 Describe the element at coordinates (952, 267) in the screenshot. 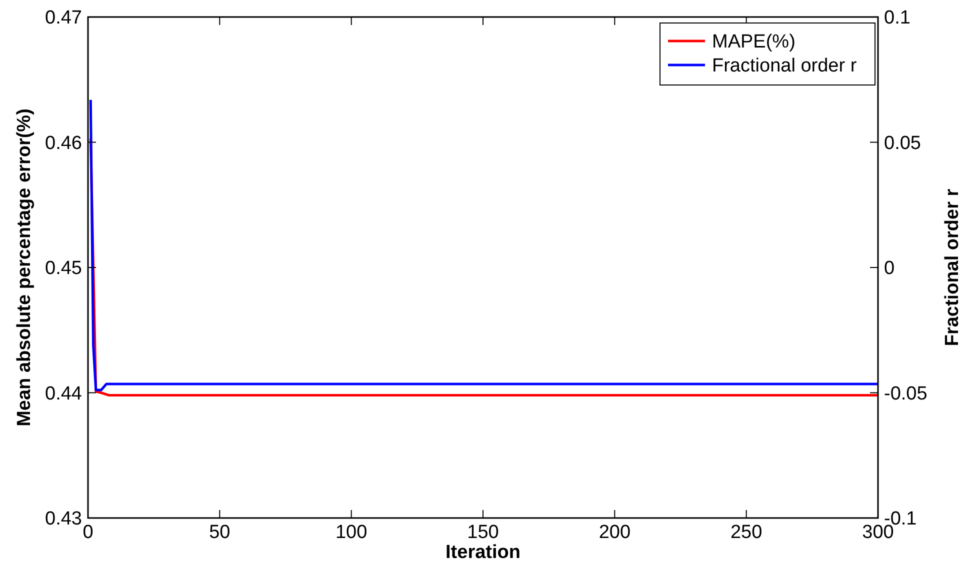

I see `y2-axis-title: Fractional order r` at that location.